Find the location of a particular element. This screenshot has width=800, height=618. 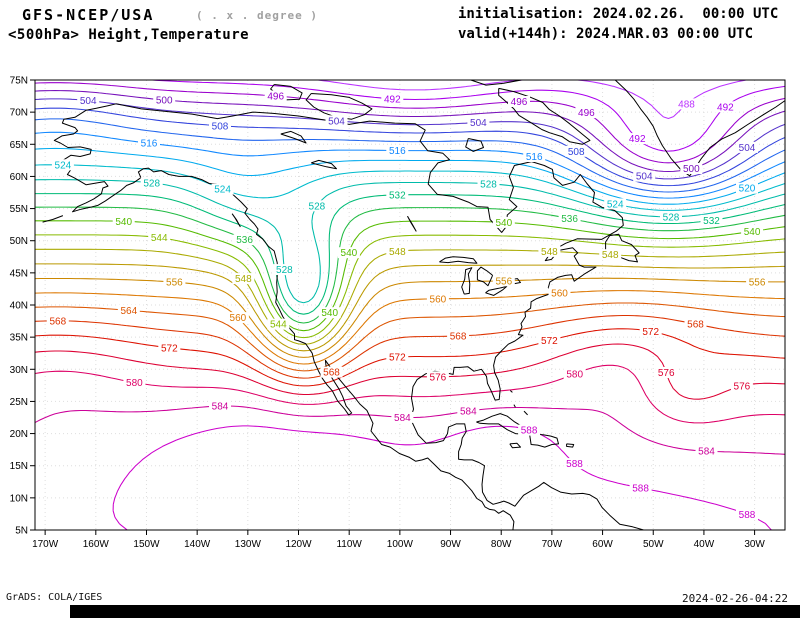

contour-label: 528 is located at coordinates (671, 217).